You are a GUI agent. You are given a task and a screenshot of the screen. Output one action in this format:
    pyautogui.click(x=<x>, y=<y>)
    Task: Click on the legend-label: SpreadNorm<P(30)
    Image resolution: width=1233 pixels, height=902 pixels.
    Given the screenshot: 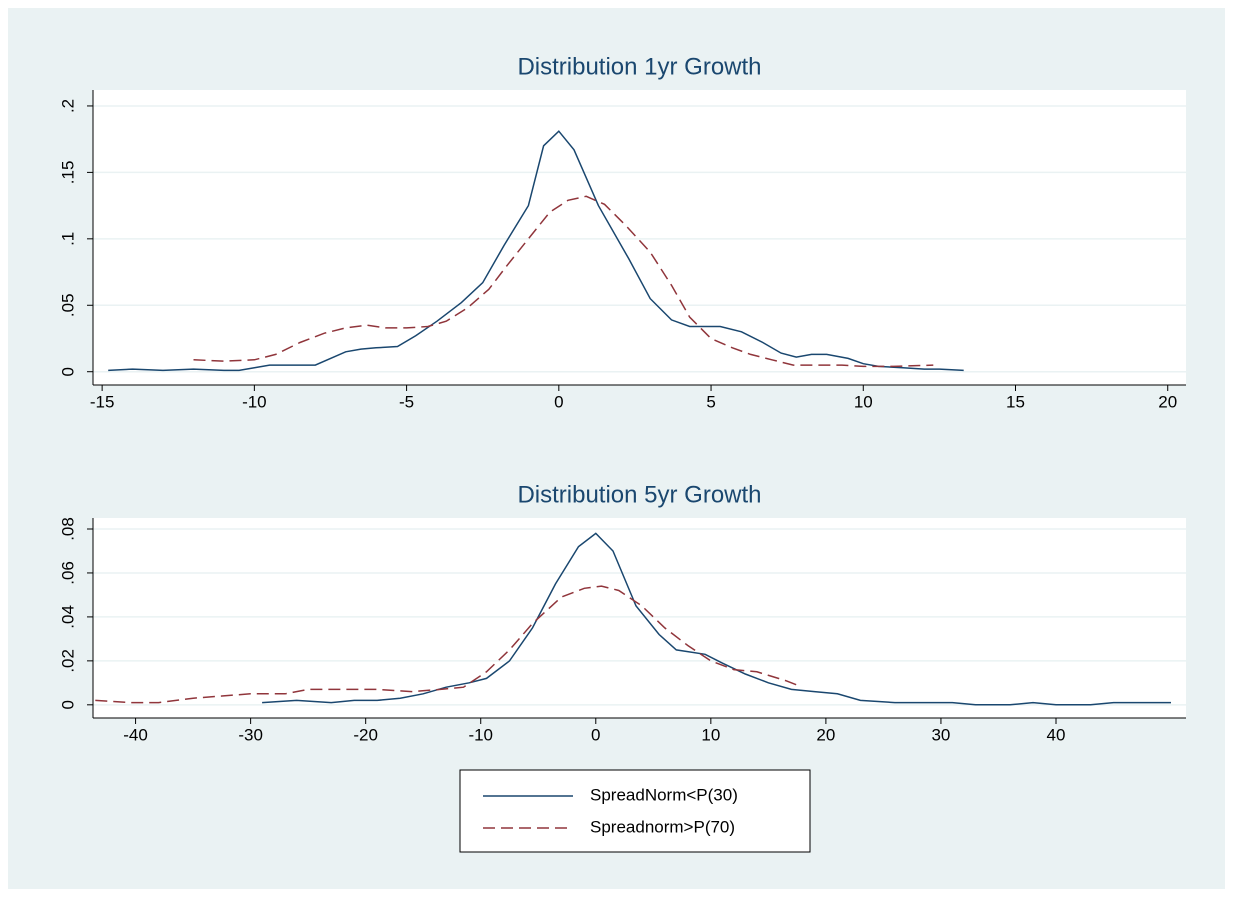 What is the action you would take?
    pyautogui.click(x=664, y=794)
    